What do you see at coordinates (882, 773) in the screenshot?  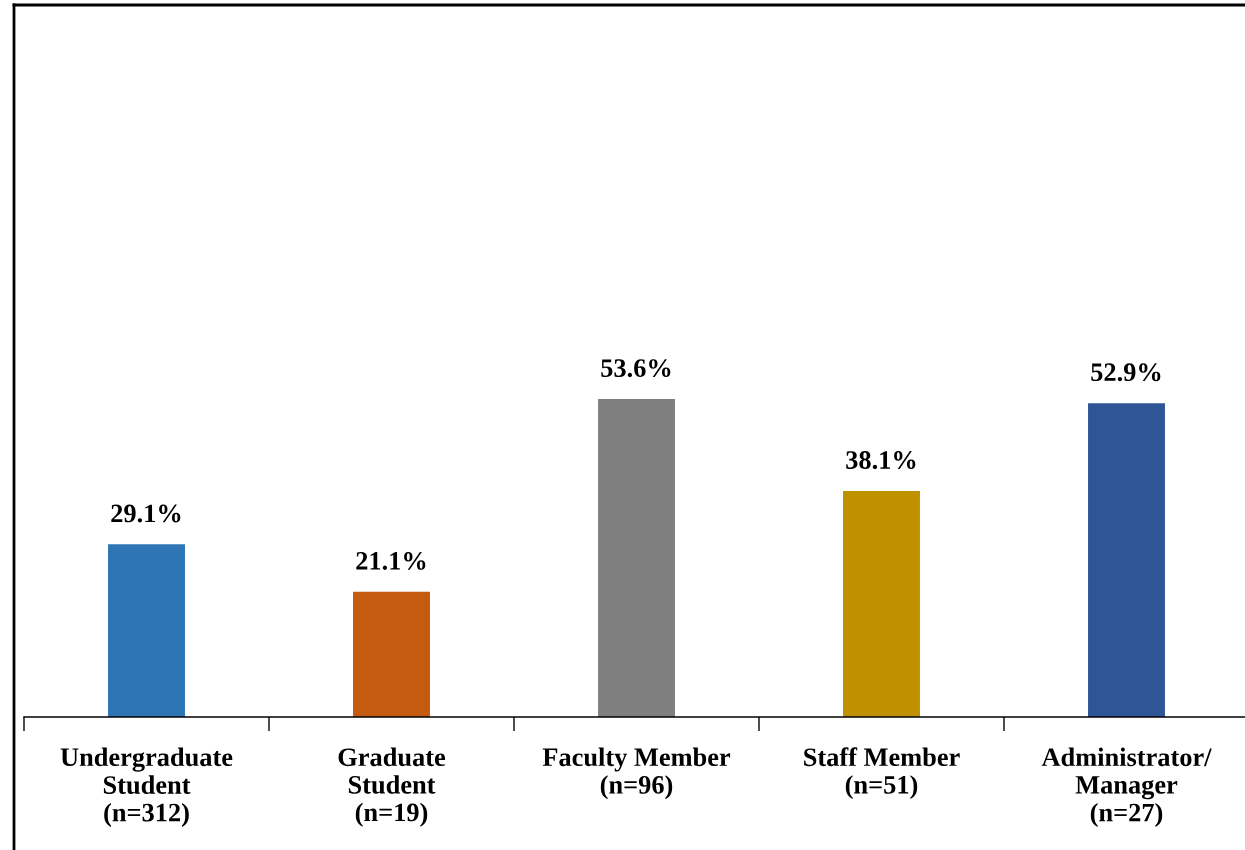 I see `x-tick-label: Staff Member (n=51)` at bounding box center [882, 773].